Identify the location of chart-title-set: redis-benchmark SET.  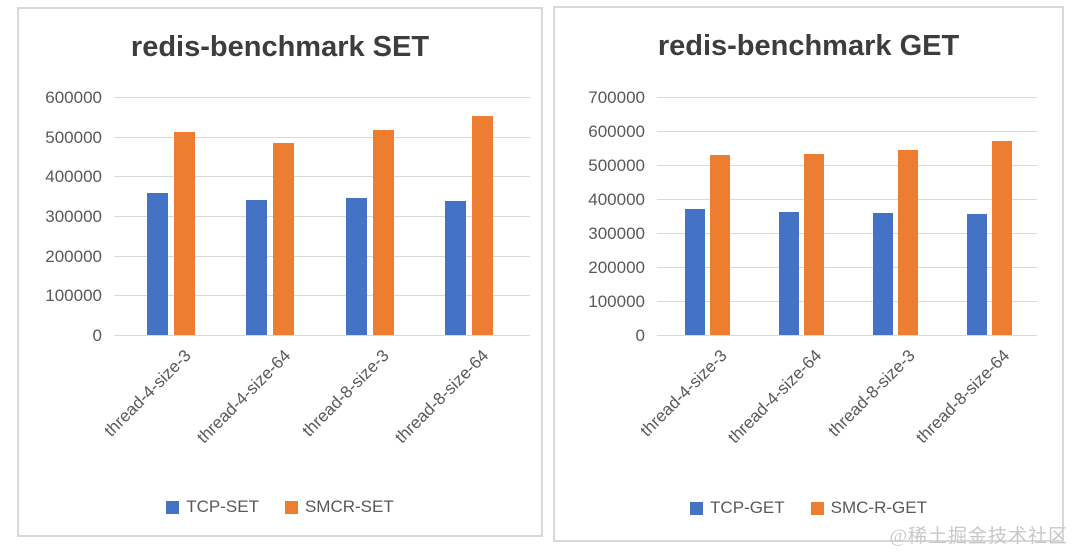
(280, 47).